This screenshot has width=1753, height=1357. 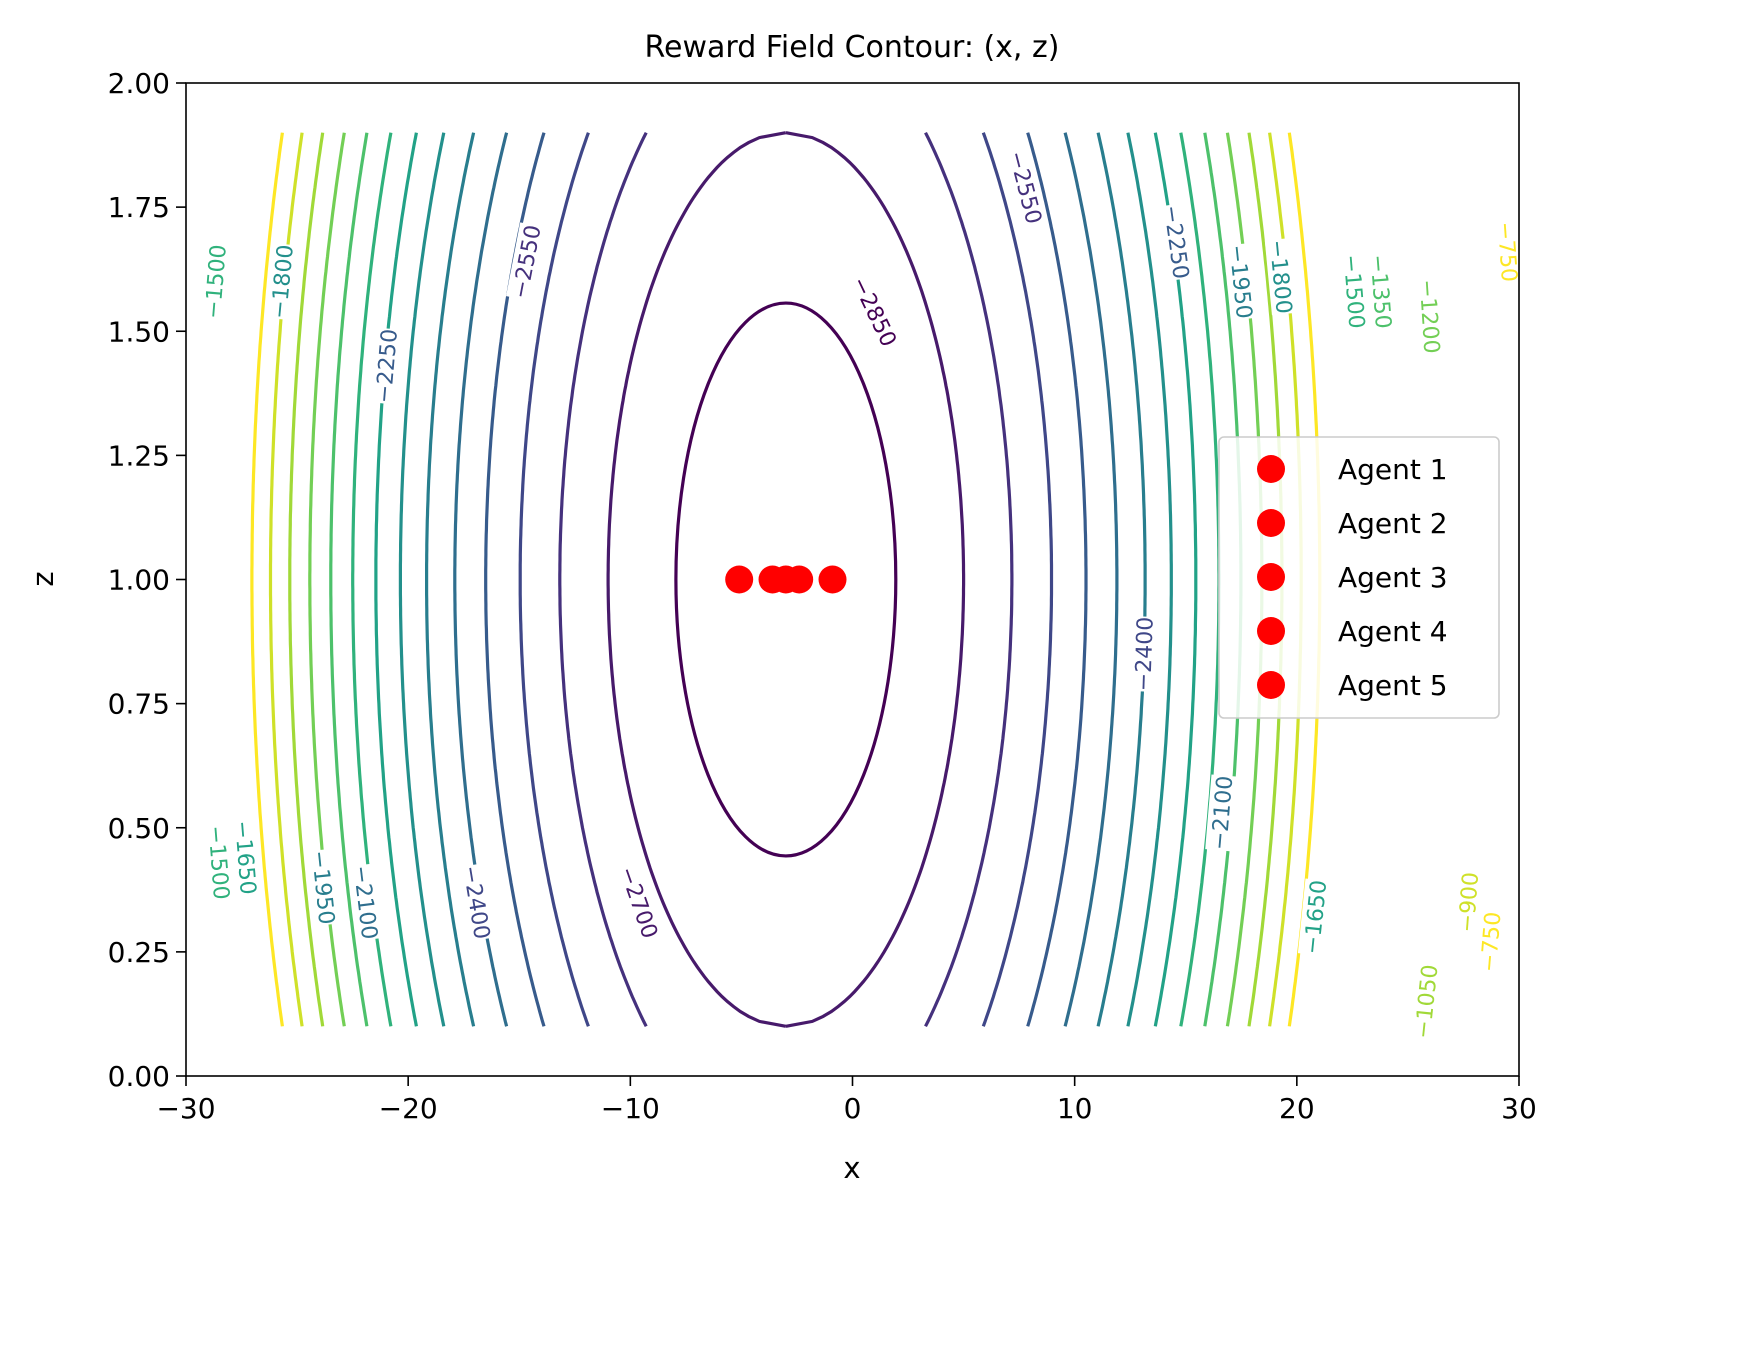 What do you see at coordinates (139, 331) in the screenshot?
I see `y-tick-label: 1.50` at bounding box center [139, 331].